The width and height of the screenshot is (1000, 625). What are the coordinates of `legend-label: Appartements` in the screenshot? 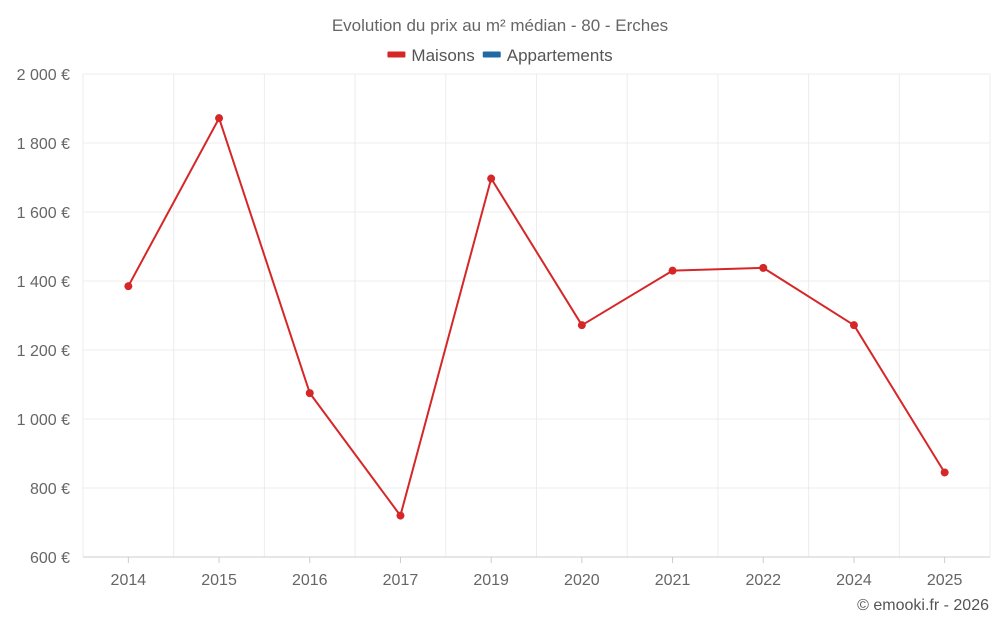 It's located at (560, 55).